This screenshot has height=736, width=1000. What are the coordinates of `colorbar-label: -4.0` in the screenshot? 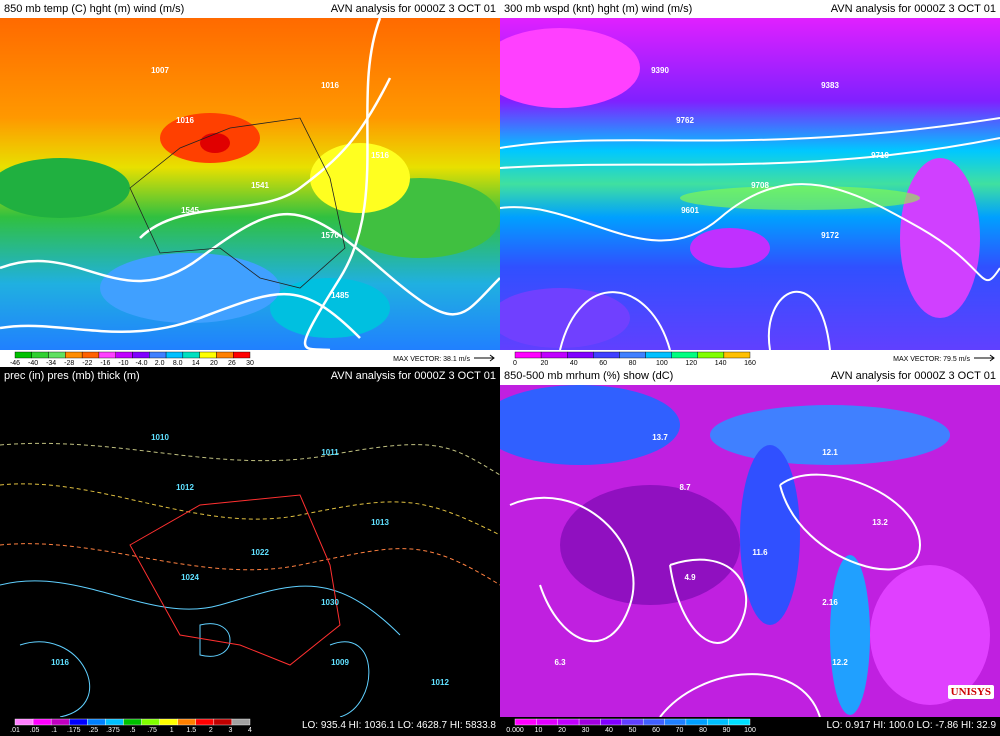 It's located at (142, 363).